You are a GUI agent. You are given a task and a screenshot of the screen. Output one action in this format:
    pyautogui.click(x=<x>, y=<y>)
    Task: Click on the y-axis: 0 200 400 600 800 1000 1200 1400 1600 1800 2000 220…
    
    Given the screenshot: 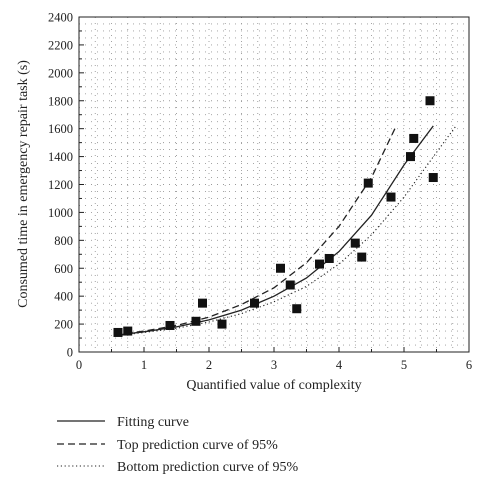 What is the action you would take?
    pyautogui.click(x=66, y=185)
    